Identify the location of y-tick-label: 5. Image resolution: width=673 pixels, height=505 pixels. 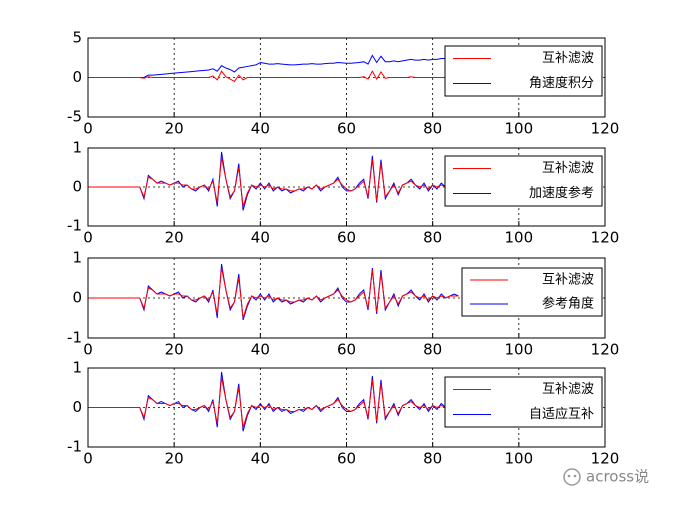
(77, 38).